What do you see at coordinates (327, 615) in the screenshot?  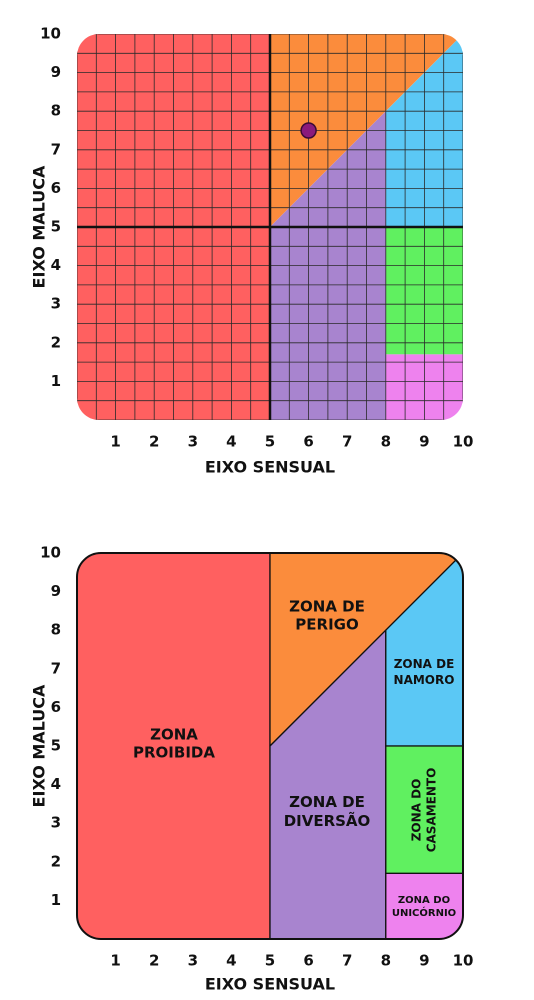 I see `zone-label-perigo: ZONA DE PERIGO` at bounding box center [327, 615].